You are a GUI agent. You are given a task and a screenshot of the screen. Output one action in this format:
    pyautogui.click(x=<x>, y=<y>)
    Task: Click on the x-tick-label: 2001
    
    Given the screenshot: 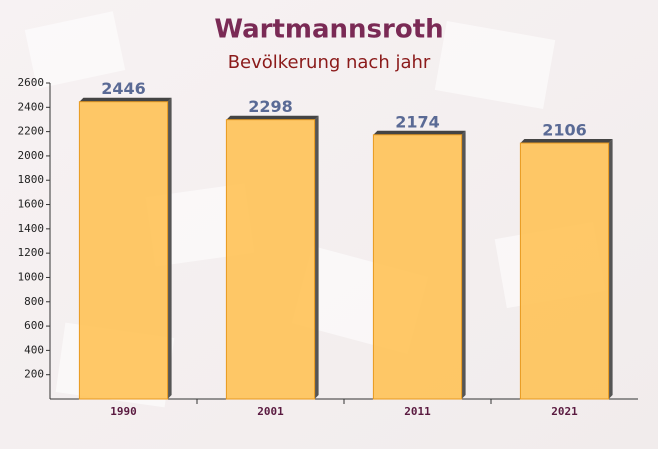 What is the action you would take?
    pyautogui.click(x=270, y=411)
    